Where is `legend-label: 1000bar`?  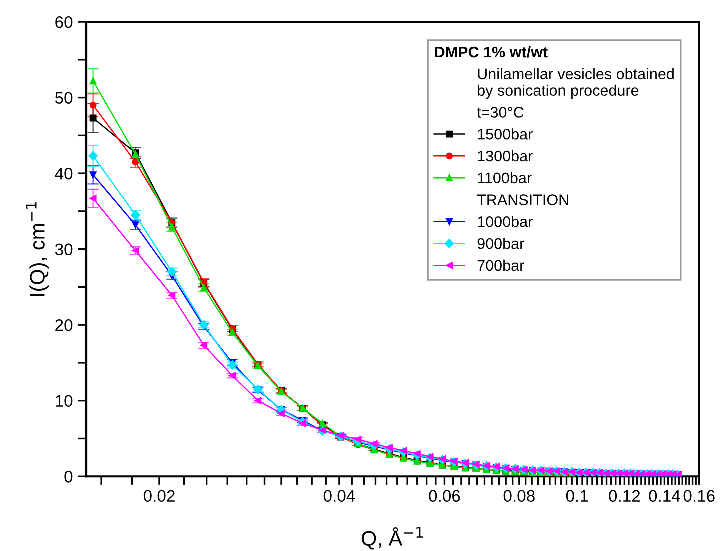
legend-label: 1000bar is located at coordinates (505, 222).